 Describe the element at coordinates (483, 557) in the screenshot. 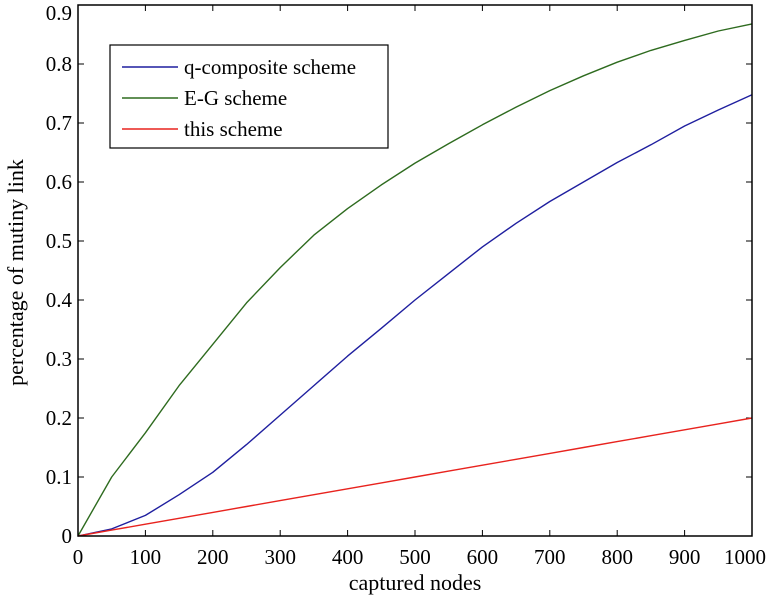

I see `x-tick-label: 600` at that location.